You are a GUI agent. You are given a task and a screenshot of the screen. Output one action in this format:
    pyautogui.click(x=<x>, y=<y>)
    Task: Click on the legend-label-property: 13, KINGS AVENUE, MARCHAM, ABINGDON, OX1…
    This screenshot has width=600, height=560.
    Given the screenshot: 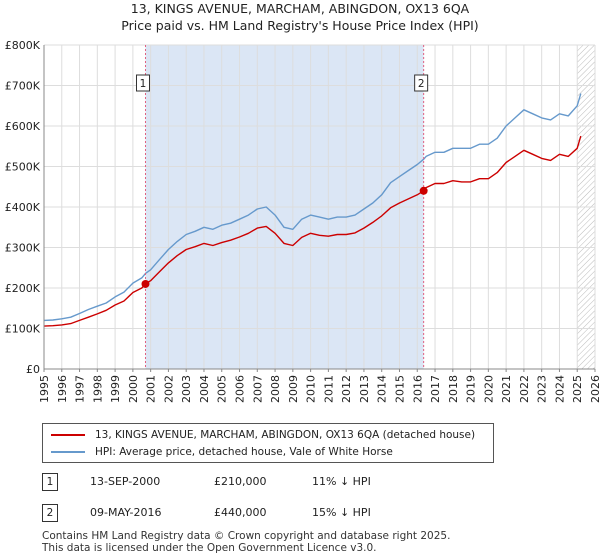 What is the action you would take?
    pyautogui.click(x=285, y=435)
    